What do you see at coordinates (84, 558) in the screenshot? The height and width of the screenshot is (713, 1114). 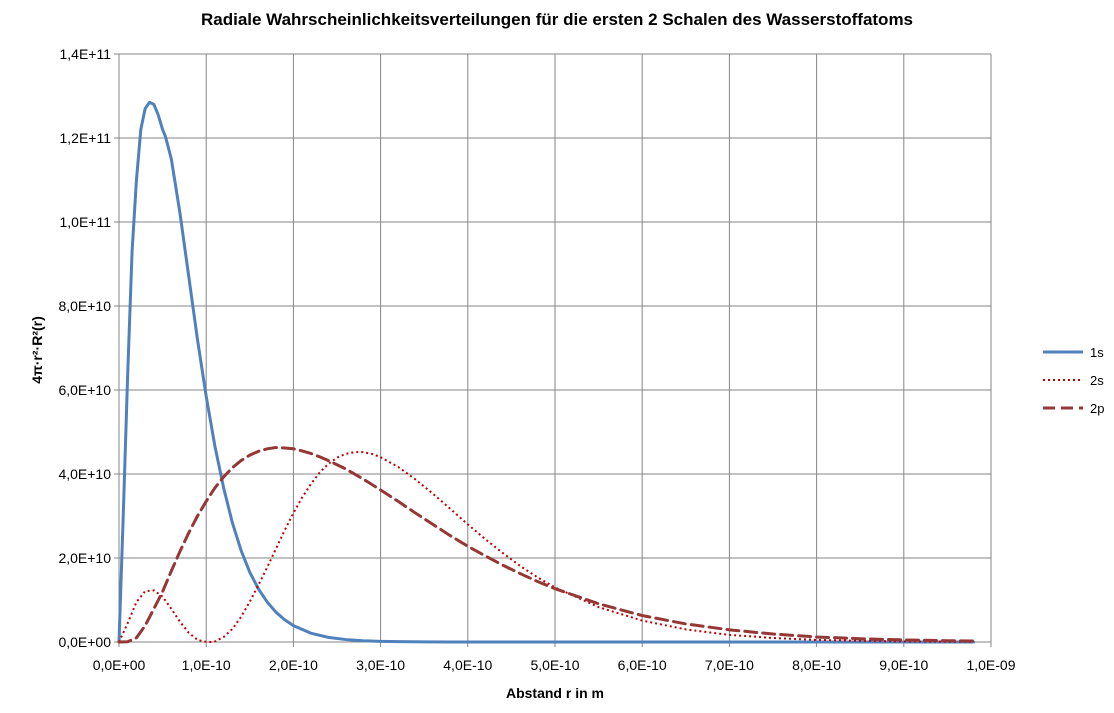 I see `y-tick-label: 2,0E+10` at bounding box center [84, 558].